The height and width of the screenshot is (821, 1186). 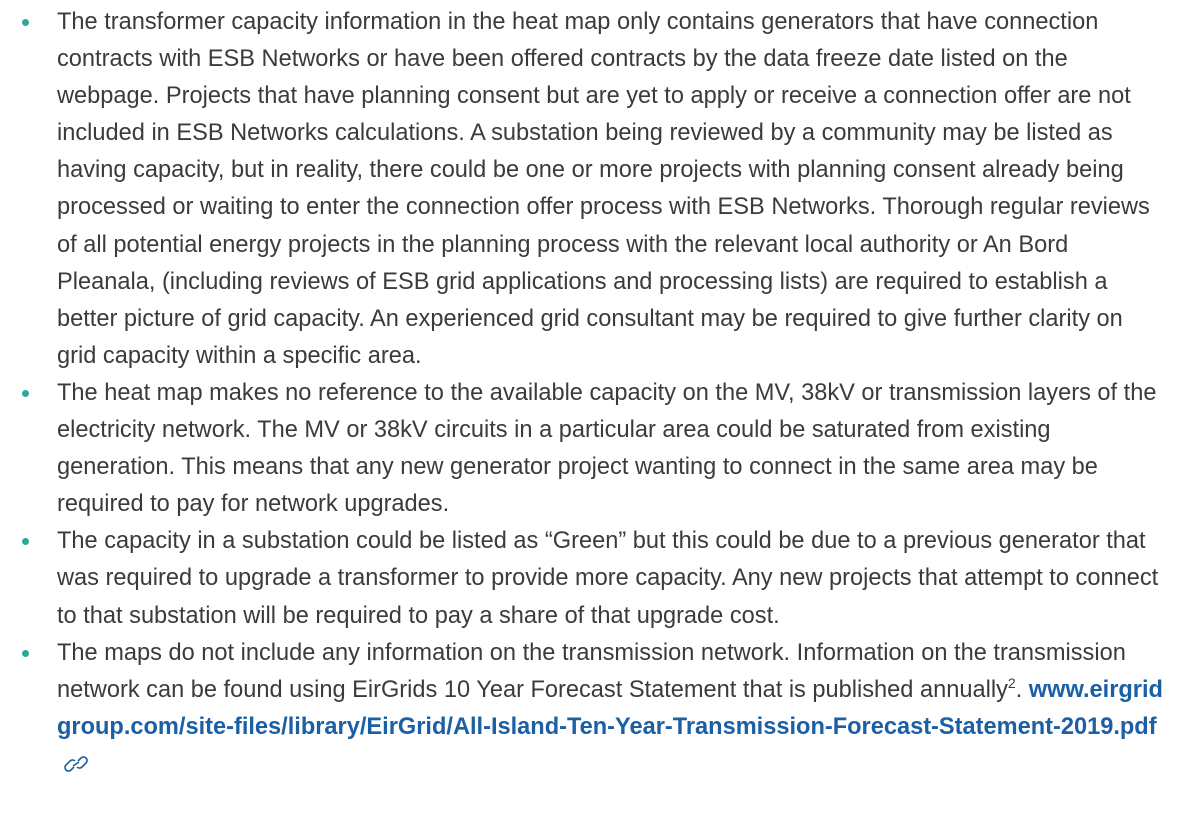 What do you see at coordinates (1019, 689) in the screenshot?
I see `punctuation: .` at bounding box center [1019, 689].